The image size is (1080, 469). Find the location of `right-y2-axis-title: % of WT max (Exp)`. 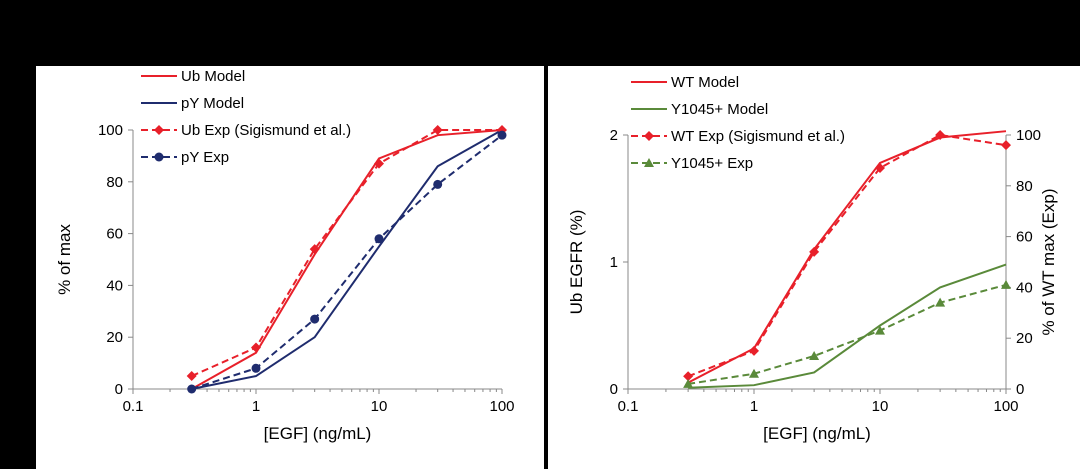

right-y2-axis-title: % of WT max (Exp) is located at coordinates (1048, 261).